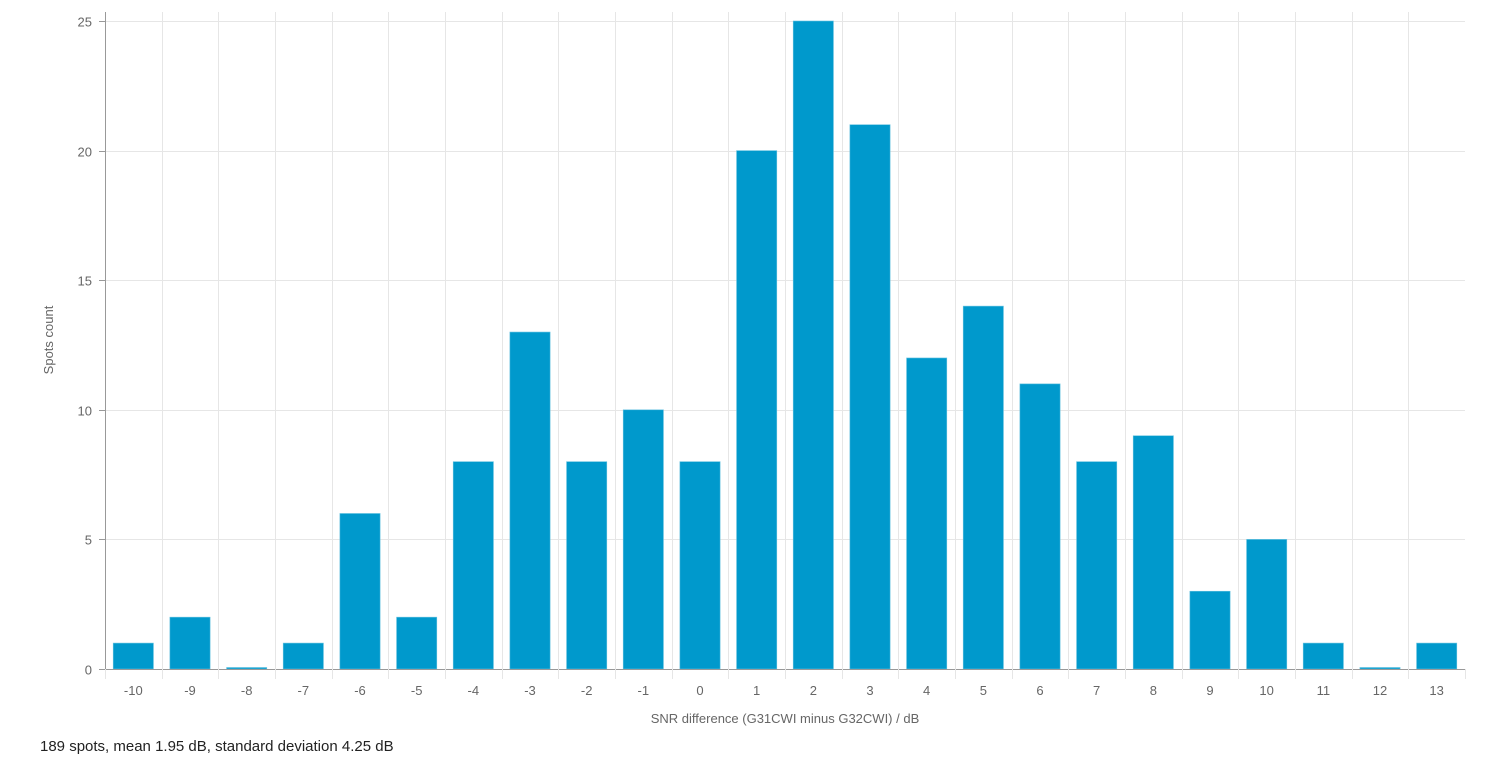  What do you see at coordinates (1266, 690) in the screenshot?
I see `x-tick-label: 10` at bounding box center [1266, 690].